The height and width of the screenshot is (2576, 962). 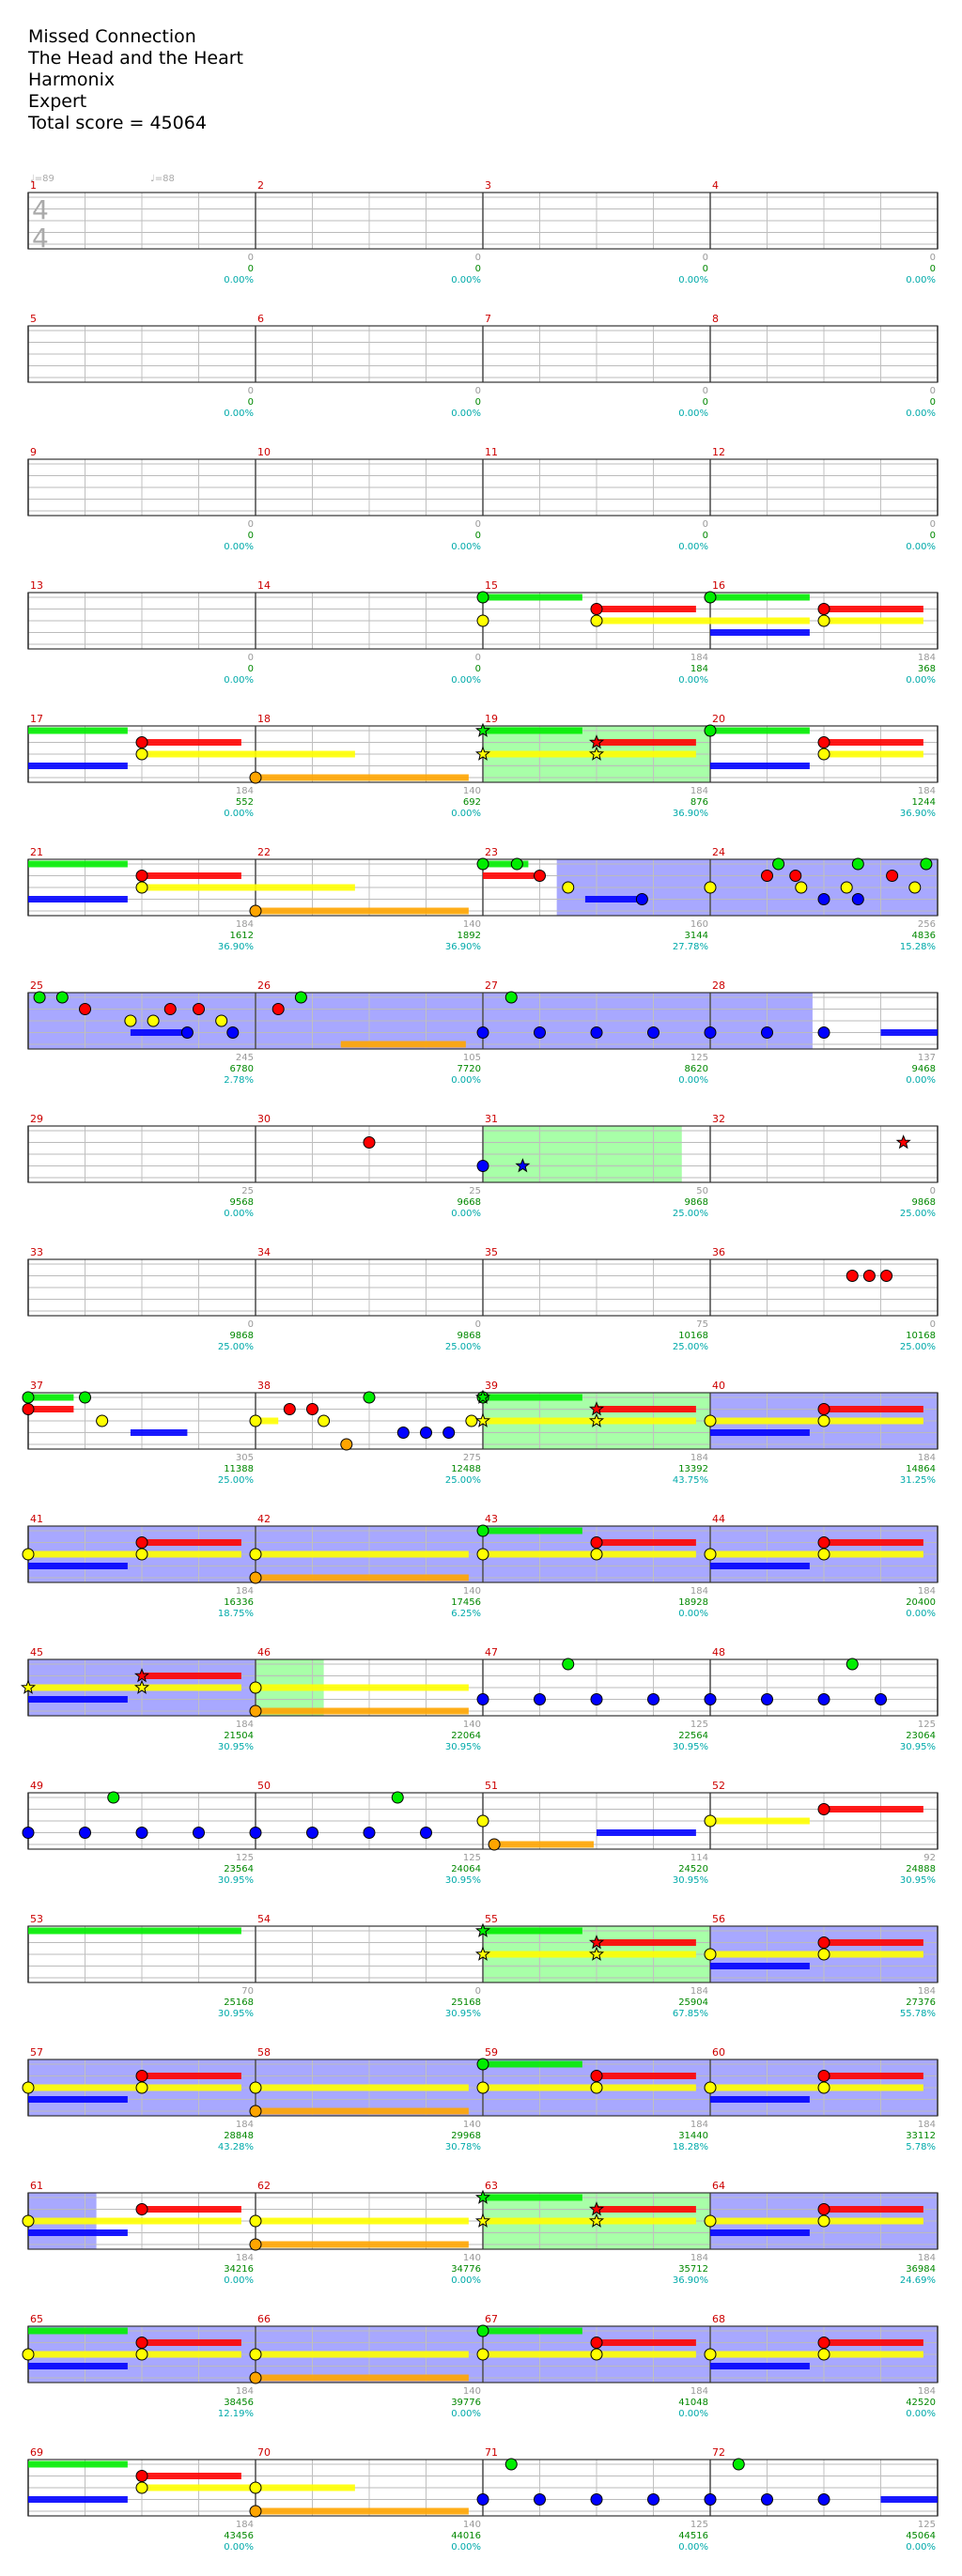 What do you see at coordinates (719, 1519) in the screenshot?
I see `measure-number: 44` at bounding box center [719, 1519].